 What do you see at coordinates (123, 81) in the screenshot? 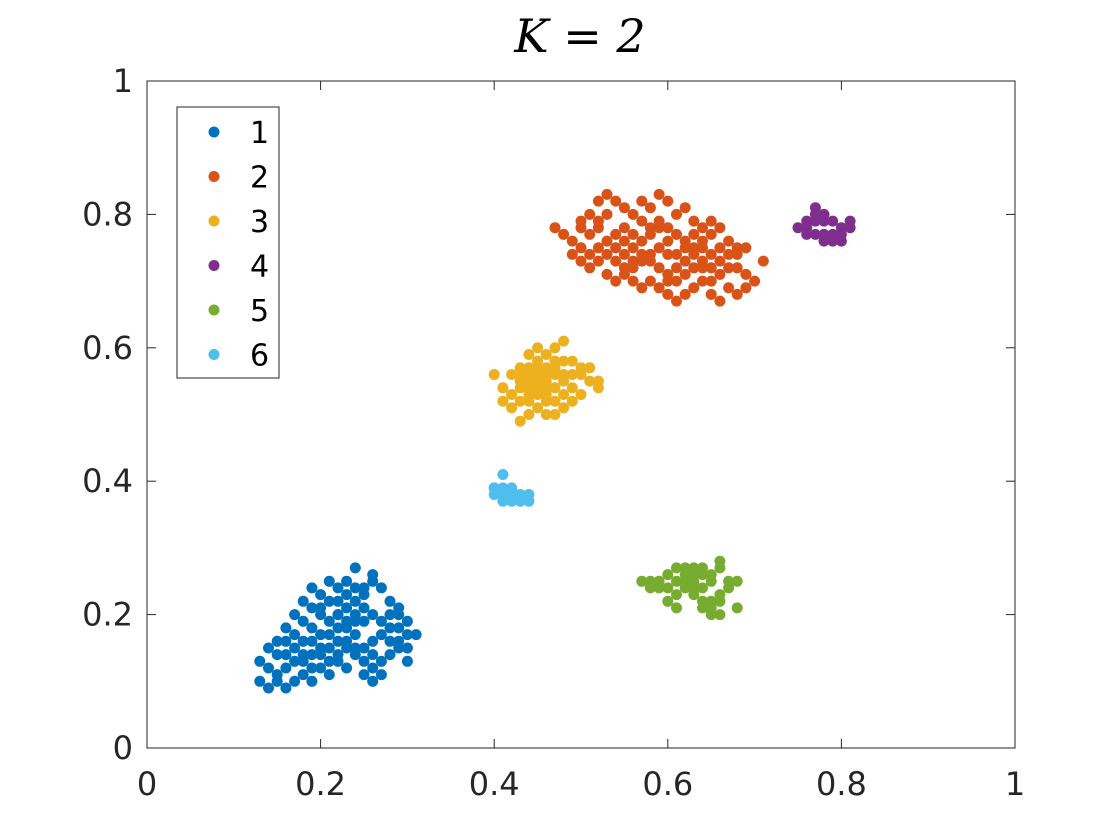
I see `y-tick-label: 1` at bounding box center [123, 81].